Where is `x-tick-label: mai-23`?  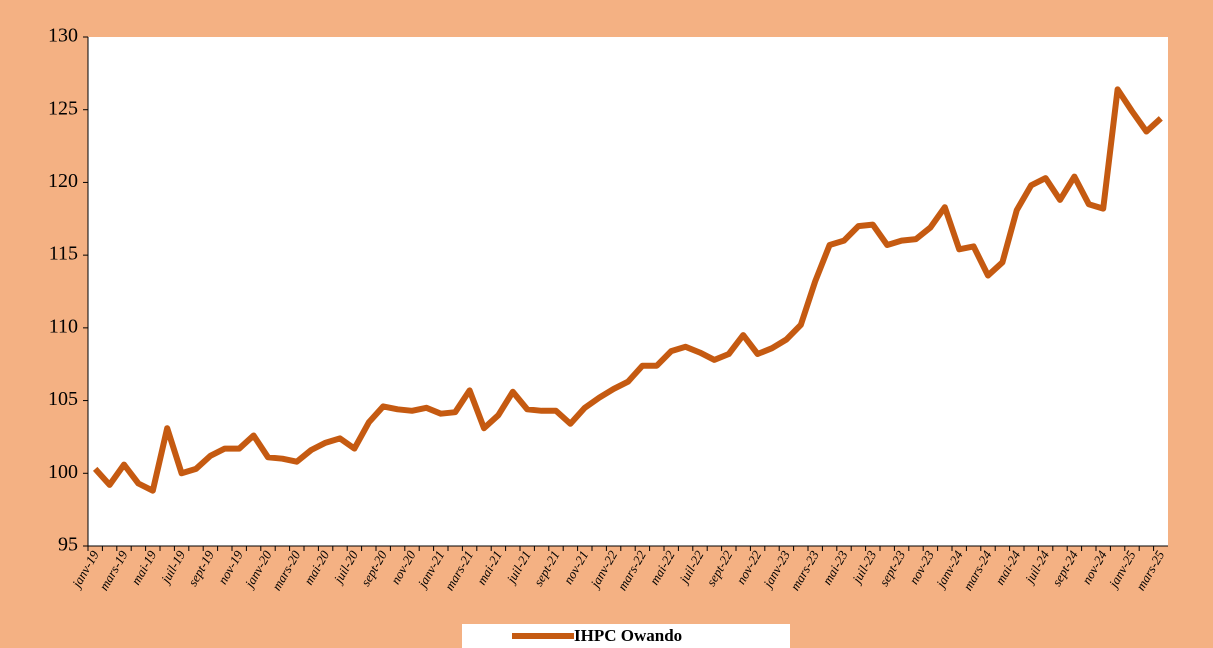 x-tick-label: mai-23 is located at coordinates (835, 568).